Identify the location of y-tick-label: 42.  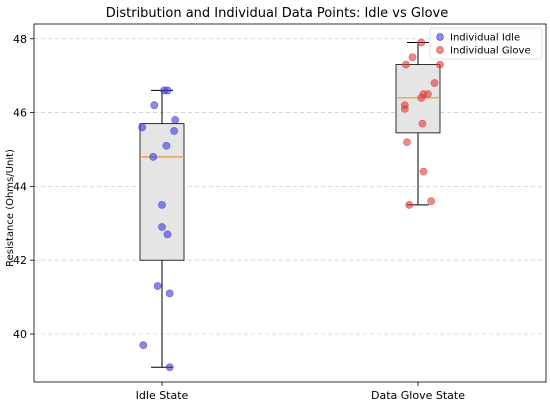
(20, 260).